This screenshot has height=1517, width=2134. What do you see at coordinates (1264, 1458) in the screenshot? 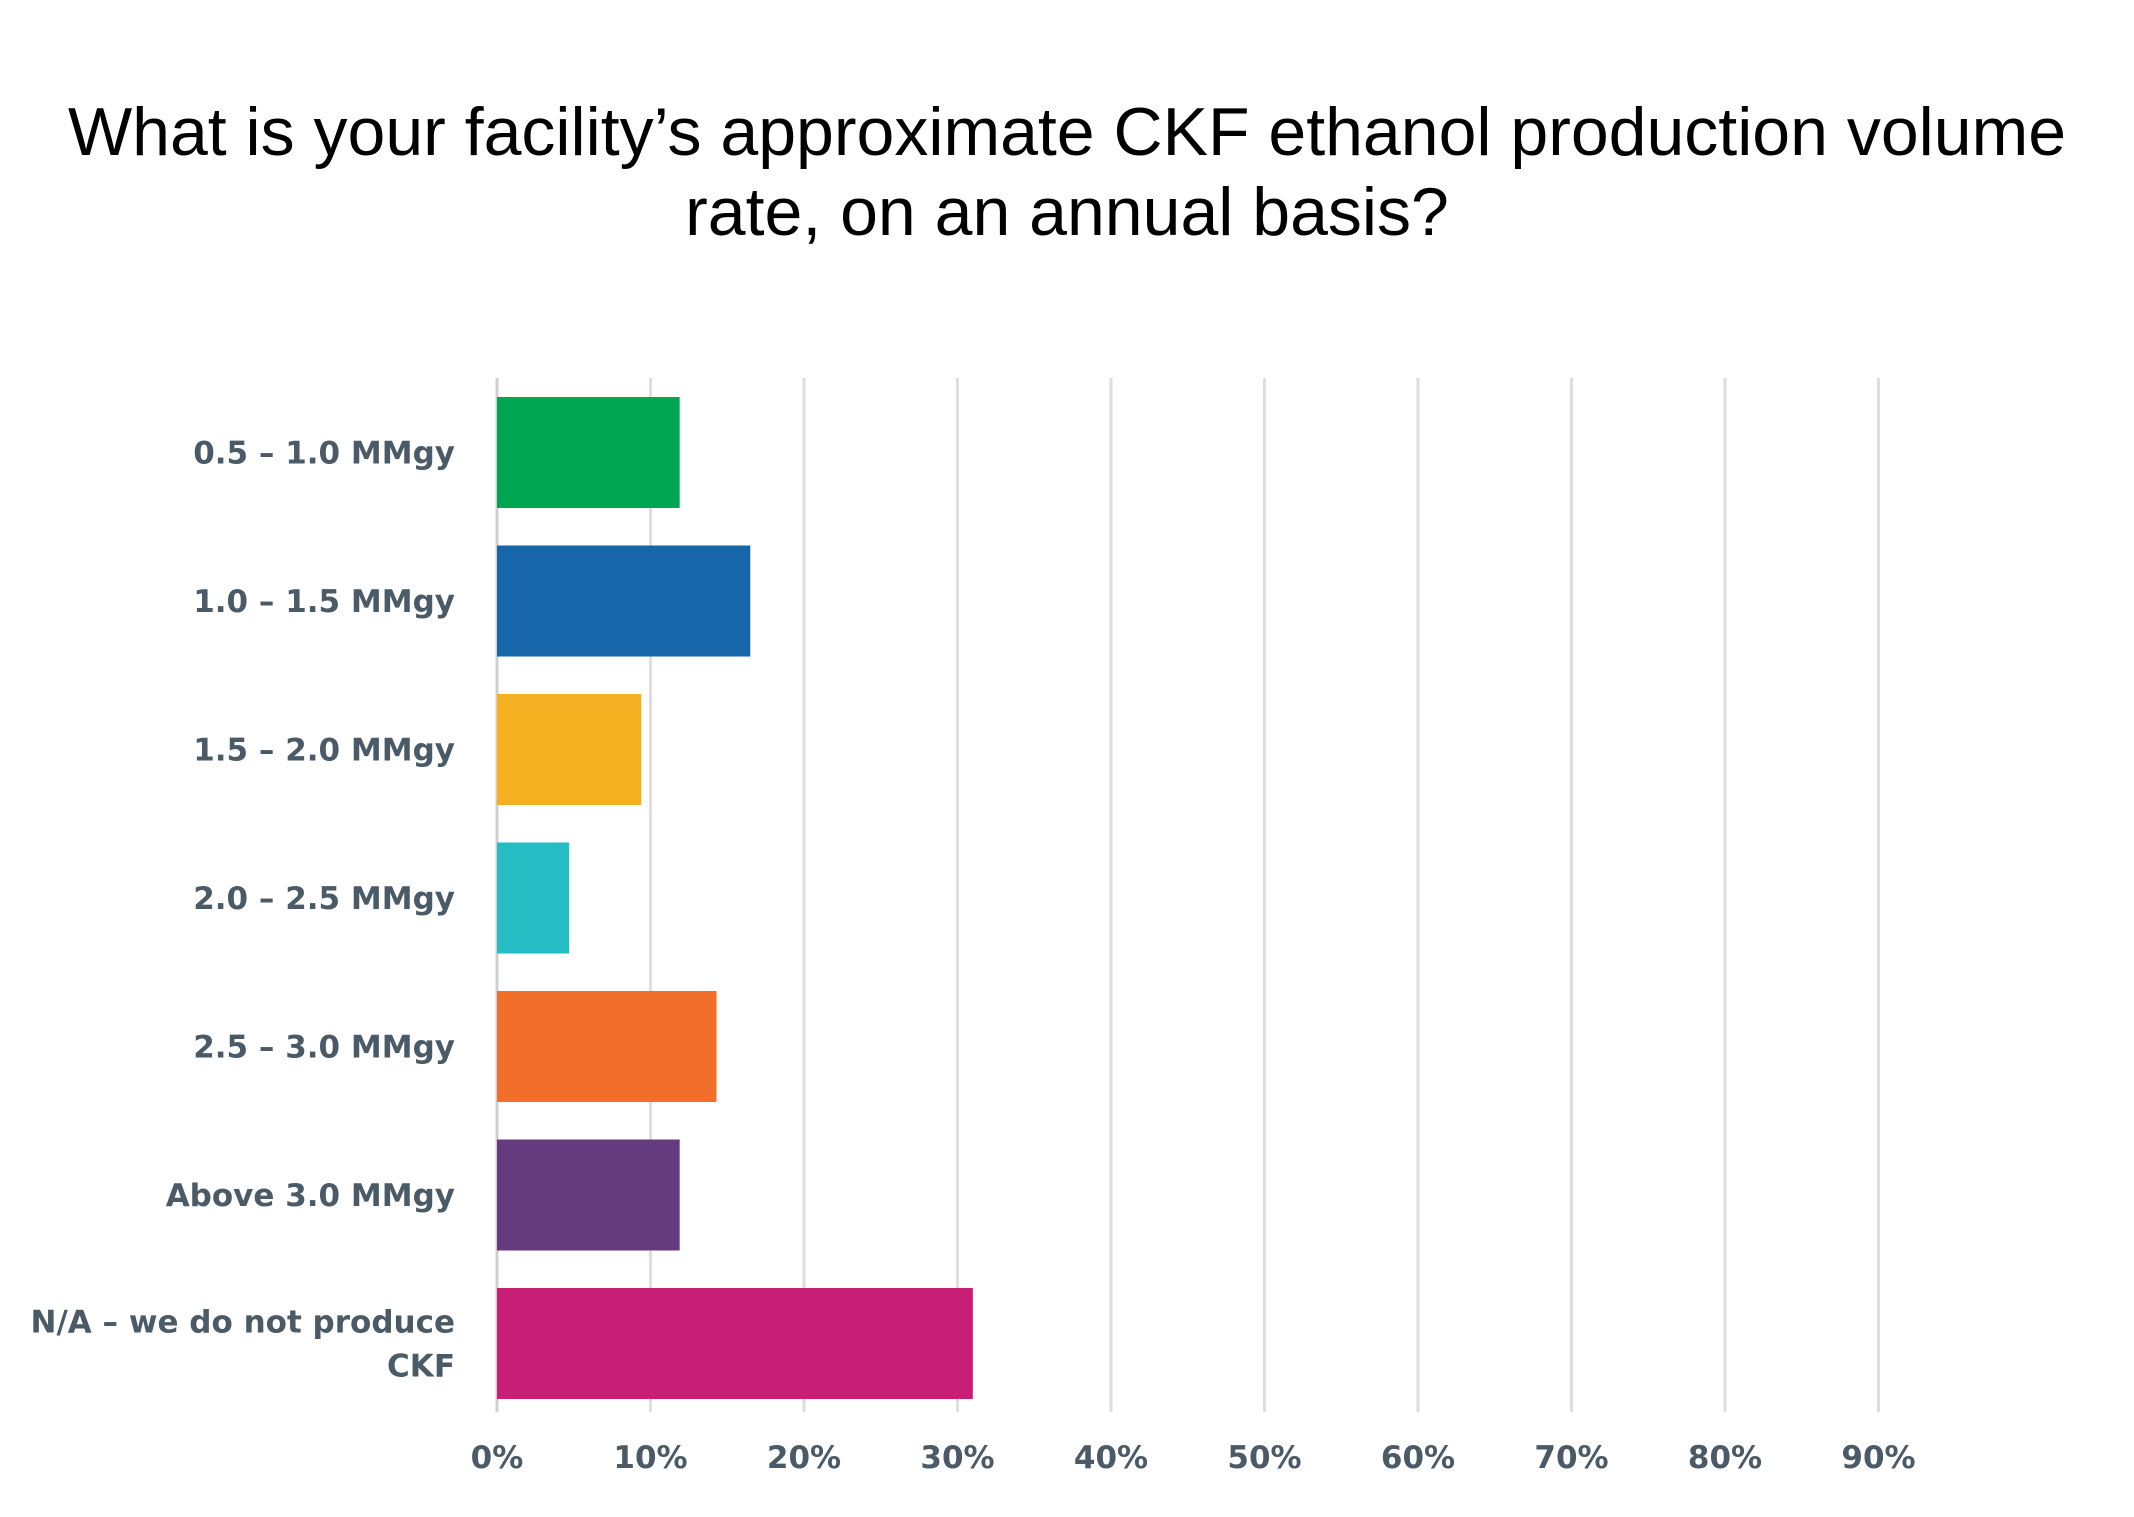
I see `x-tick-label-50: 50%` at bounding box center [1264, 1458].